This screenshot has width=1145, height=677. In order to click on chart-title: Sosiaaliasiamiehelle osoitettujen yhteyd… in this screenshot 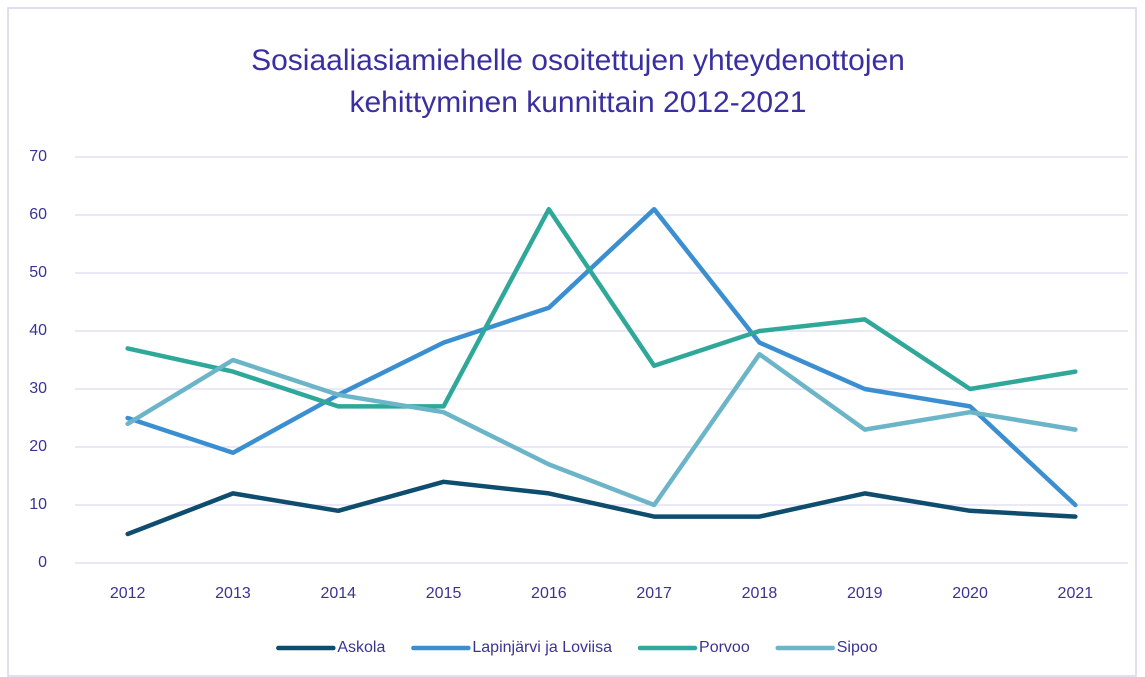, I will do `click(578, 60)`.